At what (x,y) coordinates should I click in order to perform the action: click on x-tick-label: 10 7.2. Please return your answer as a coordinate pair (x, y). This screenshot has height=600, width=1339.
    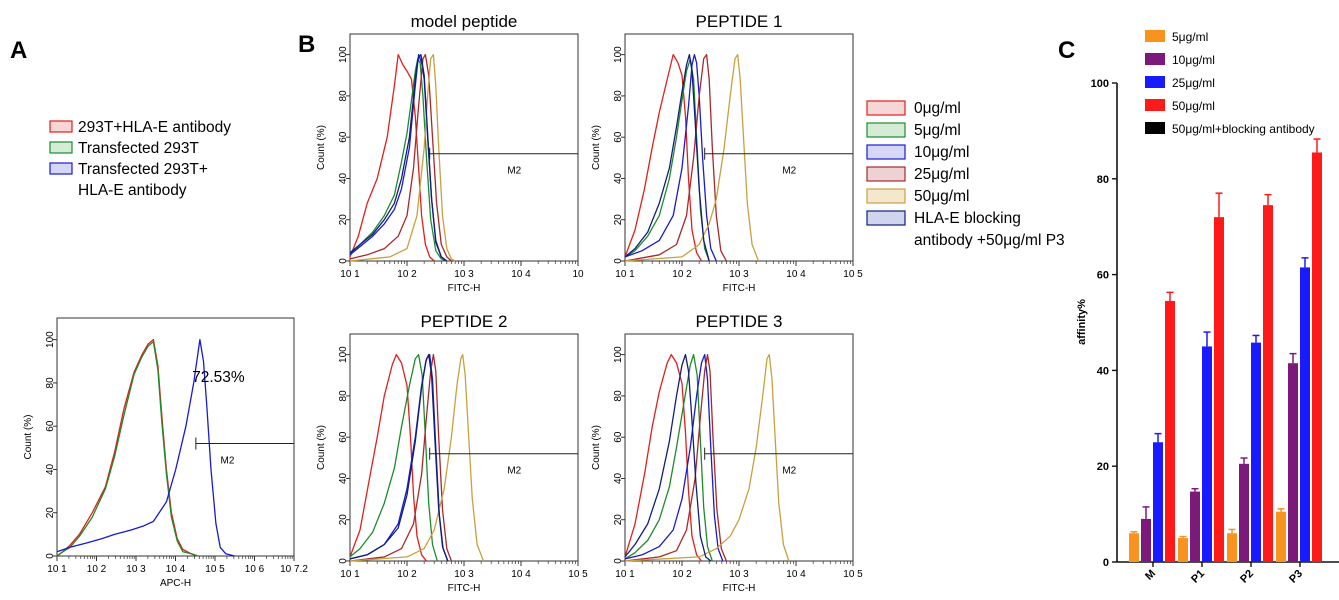
    Looking at the image, I should click on (294, 569).